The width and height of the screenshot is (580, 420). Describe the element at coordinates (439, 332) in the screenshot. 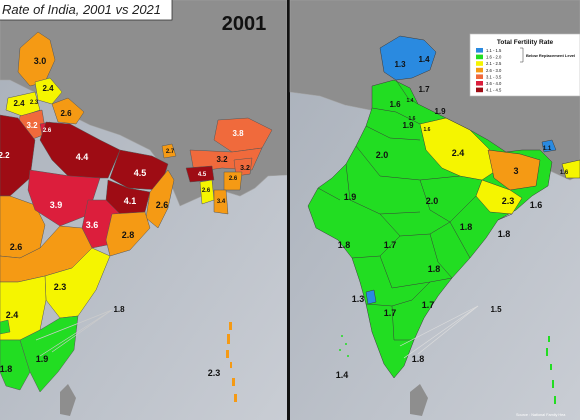

I see `leader-lines-right` at that location.